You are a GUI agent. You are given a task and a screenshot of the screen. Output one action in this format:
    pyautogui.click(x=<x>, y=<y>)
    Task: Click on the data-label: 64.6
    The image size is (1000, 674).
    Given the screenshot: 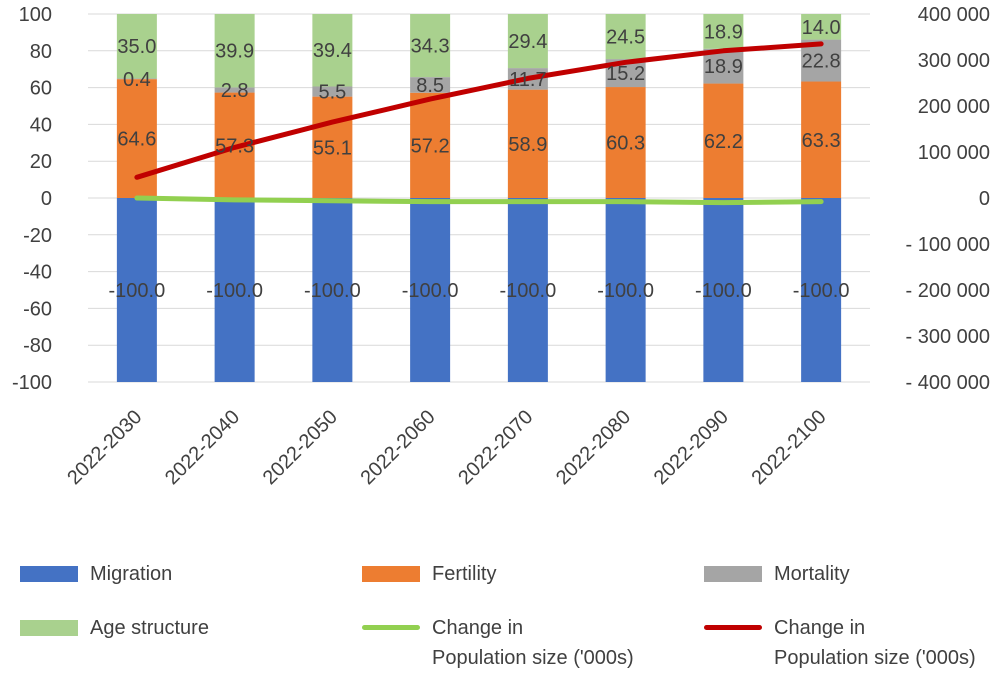 What is the action you would take?
    pyautogui.click(x=136, y=140)
    